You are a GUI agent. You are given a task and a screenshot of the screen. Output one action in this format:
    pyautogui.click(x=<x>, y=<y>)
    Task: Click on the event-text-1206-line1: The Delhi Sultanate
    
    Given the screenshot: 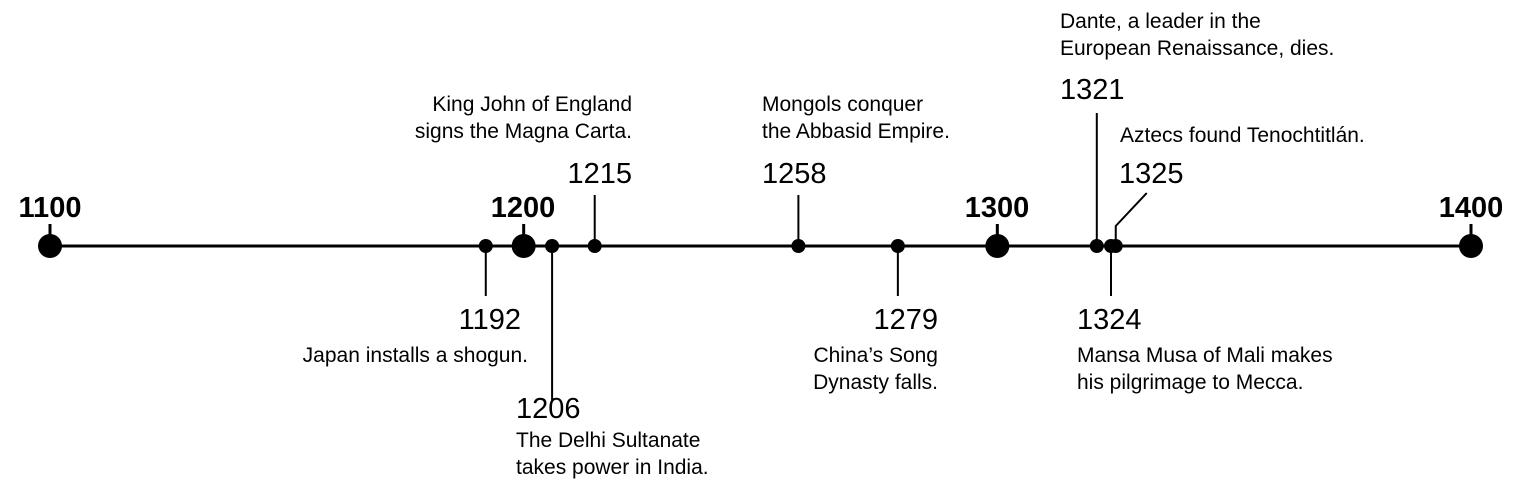 What is the action you would take?
    pyautogui.click(x=608, y=440)
    